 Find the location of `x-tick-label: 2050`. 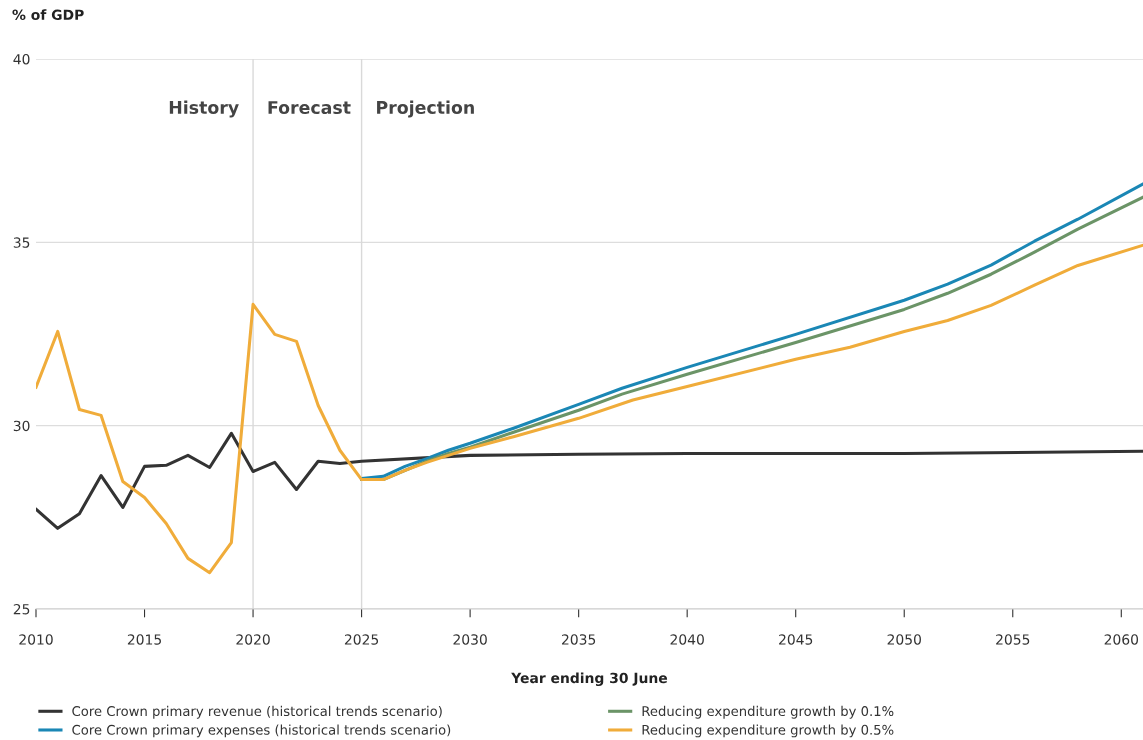

x-tick-label: 2050 is located at coordinates (904, 639).